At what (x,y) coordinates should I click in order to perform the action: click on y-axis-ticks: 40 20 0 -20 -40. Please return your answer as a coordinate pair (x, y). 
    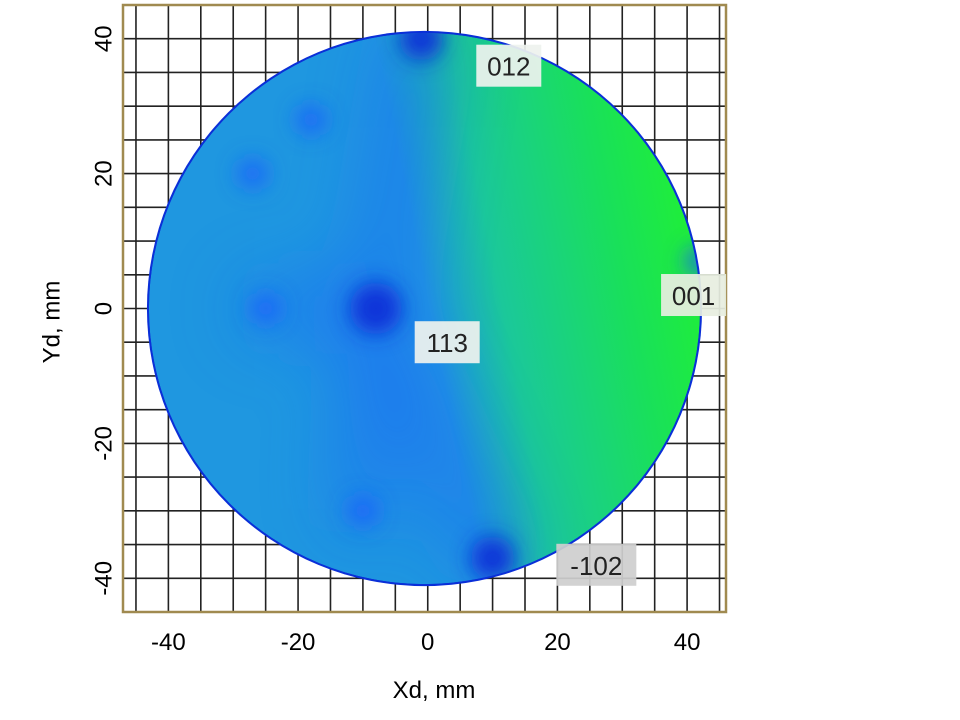
    Looking at the image, I should click on (104, 310).